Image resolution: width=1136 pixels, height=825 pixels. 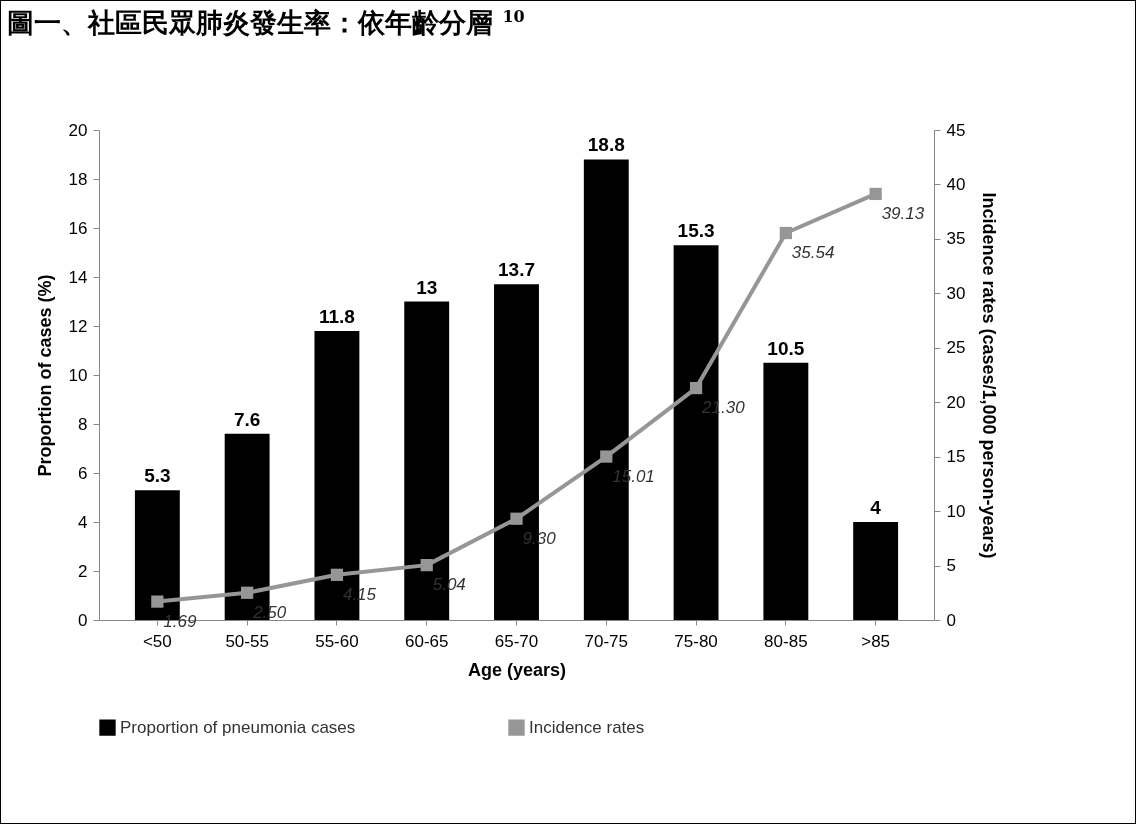 What do you see at coordinates (247, 641) in the screenshot?
I see `x-tick-label: 50-55` at bounding box center [247, 641].